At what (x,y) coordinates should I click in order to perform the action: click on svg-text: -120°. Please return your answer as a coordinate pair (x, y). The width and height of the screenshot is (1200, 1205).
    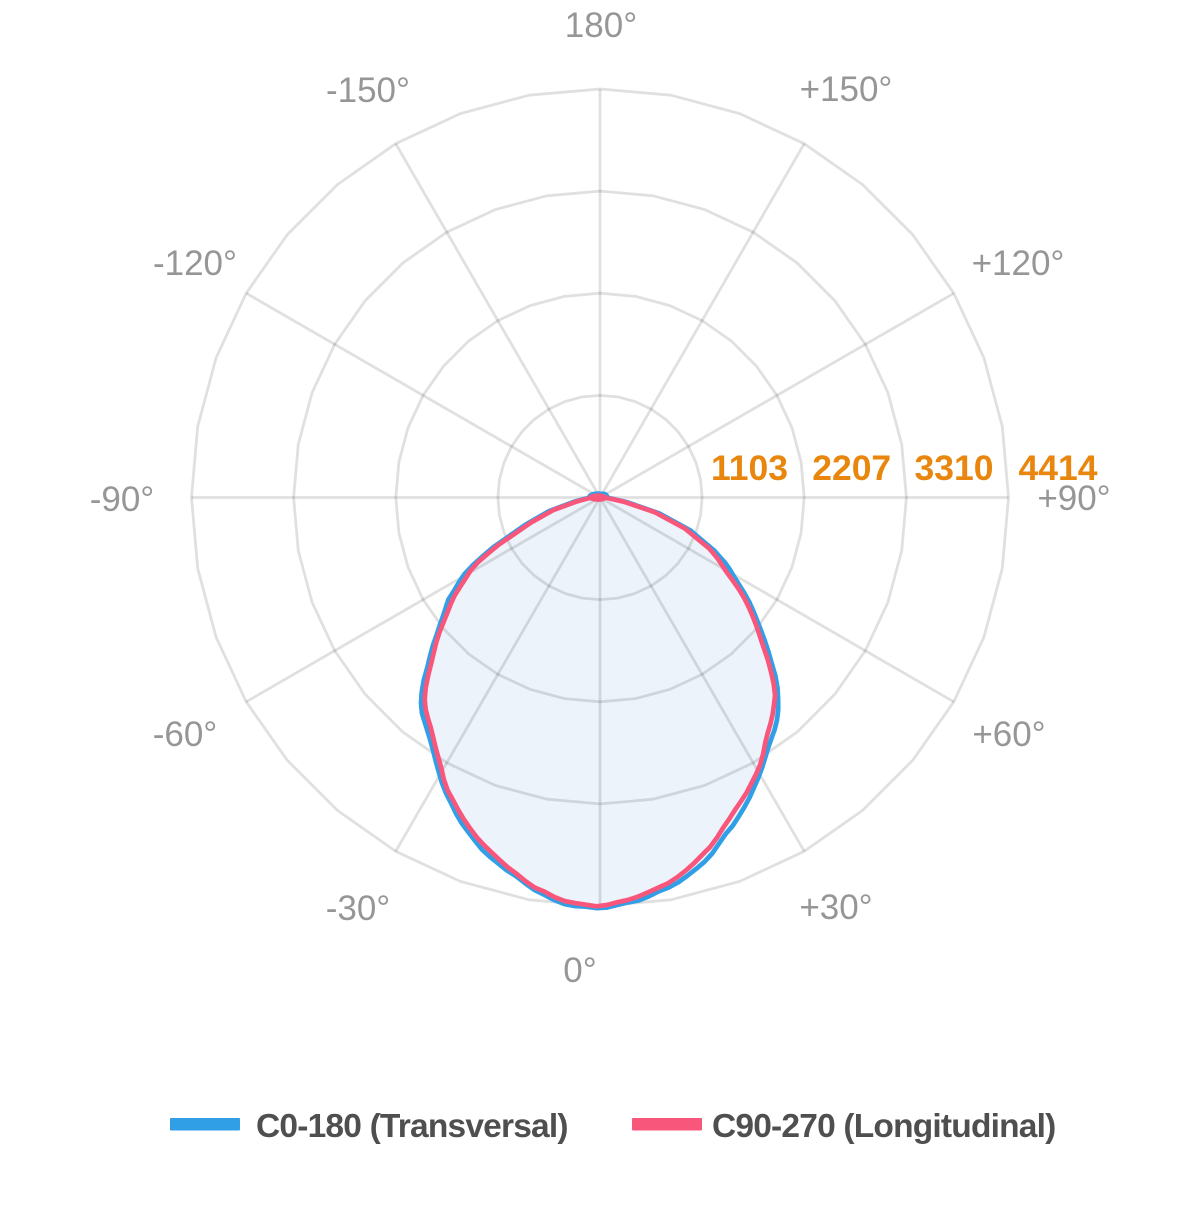
    Looking at the image, I should click on (195, 263).